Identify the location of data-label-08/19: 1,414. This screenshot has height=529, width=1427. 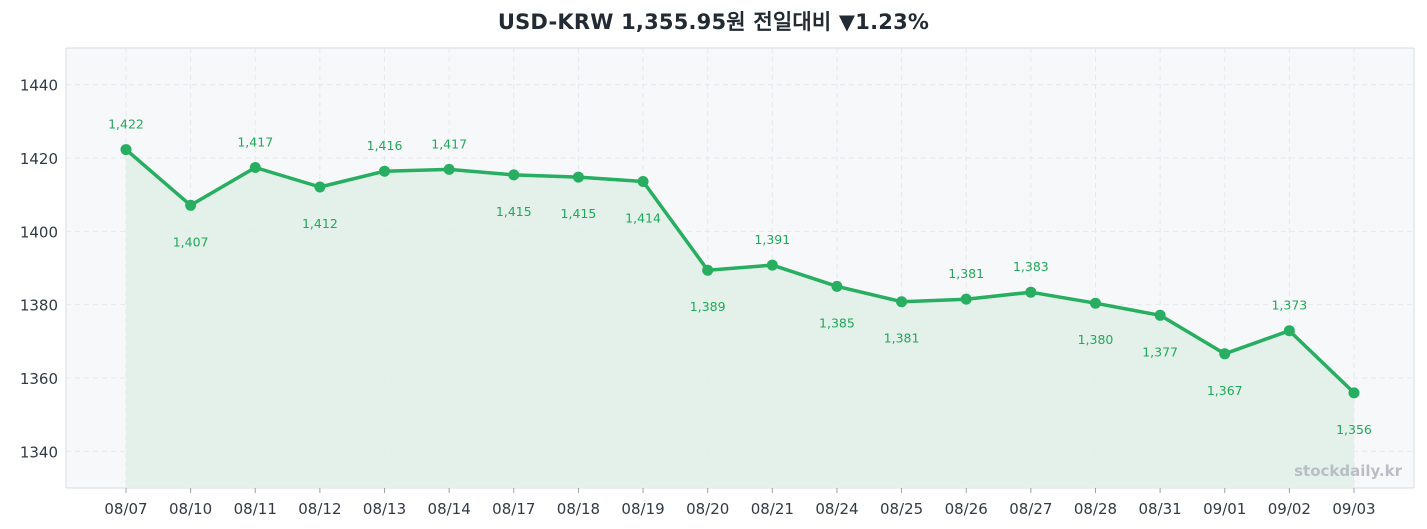
(643, 217).